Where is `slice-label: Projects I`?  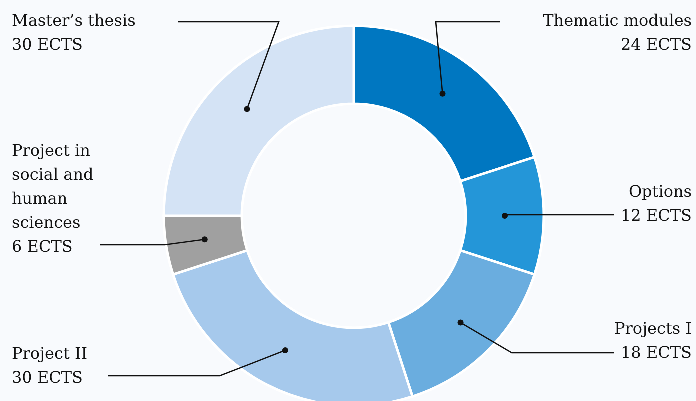 slice-label: Projects I is located at coordinates (653, 328).